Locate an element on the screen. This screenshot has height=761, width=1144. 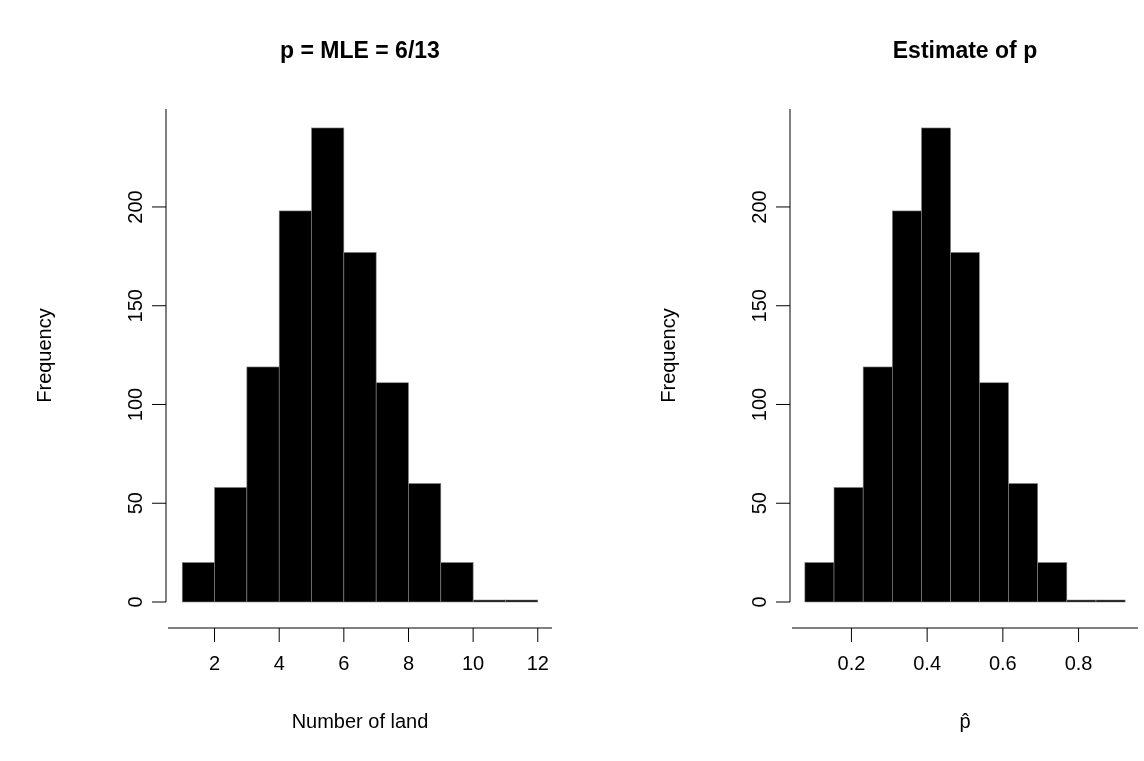
x-axis-title: p̂ is located at coordinates (965, 721).